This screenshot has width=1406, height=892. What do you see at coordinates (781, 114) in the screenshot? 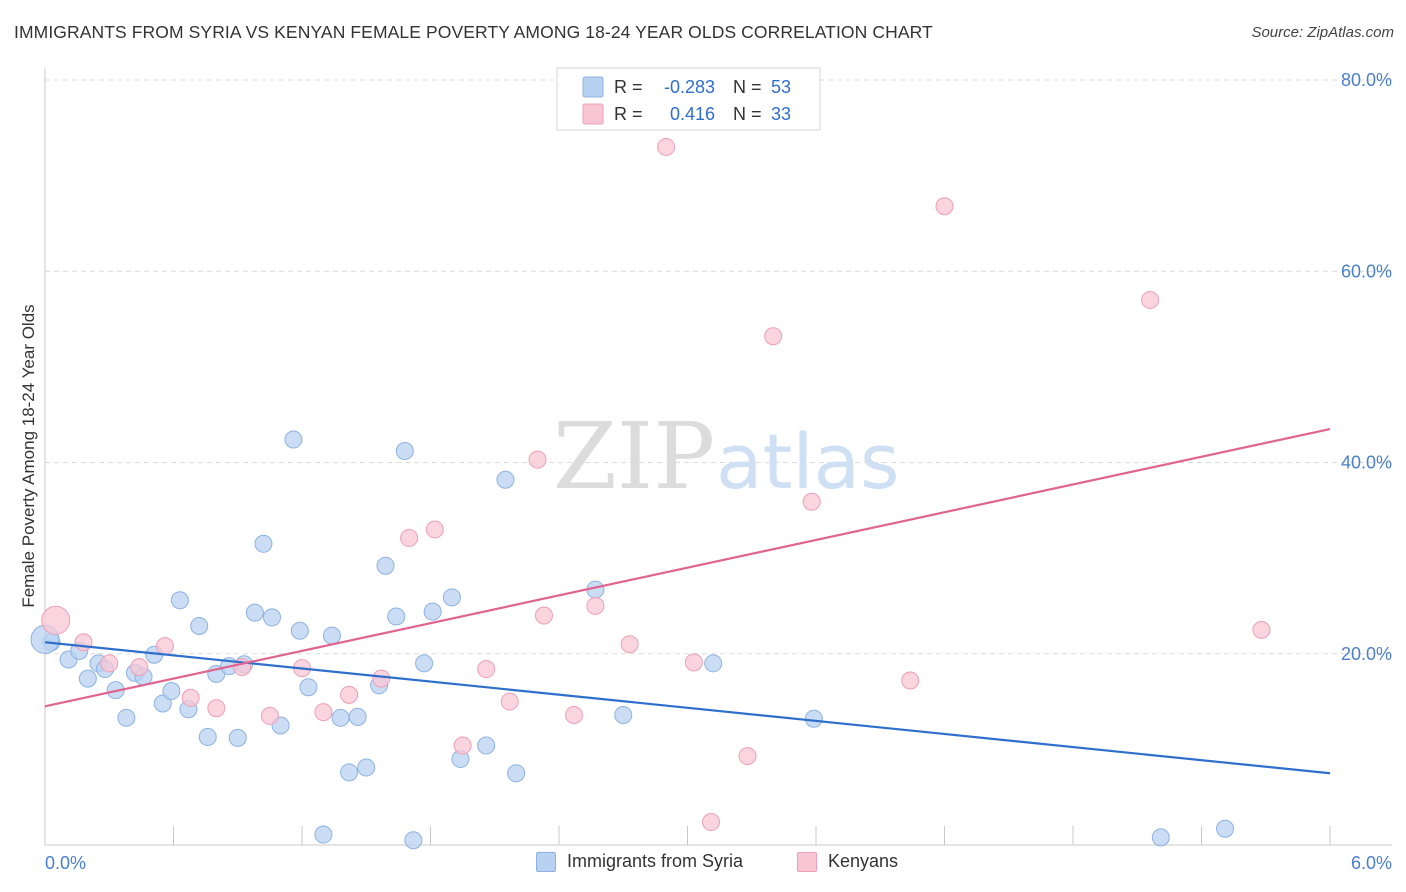
I see `legend-n-value: 33` at bounding box center [781, 114].